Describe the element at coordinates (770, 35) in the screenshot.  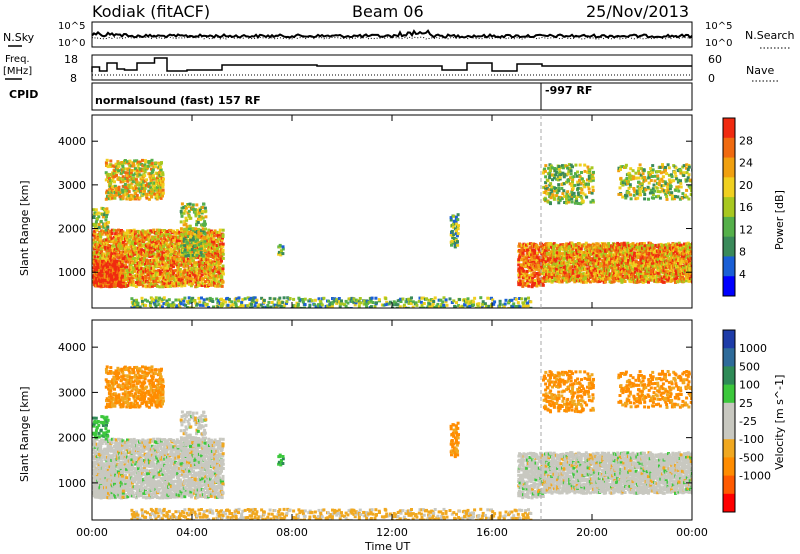
I see `nsearch-label: N.Search` at that location.